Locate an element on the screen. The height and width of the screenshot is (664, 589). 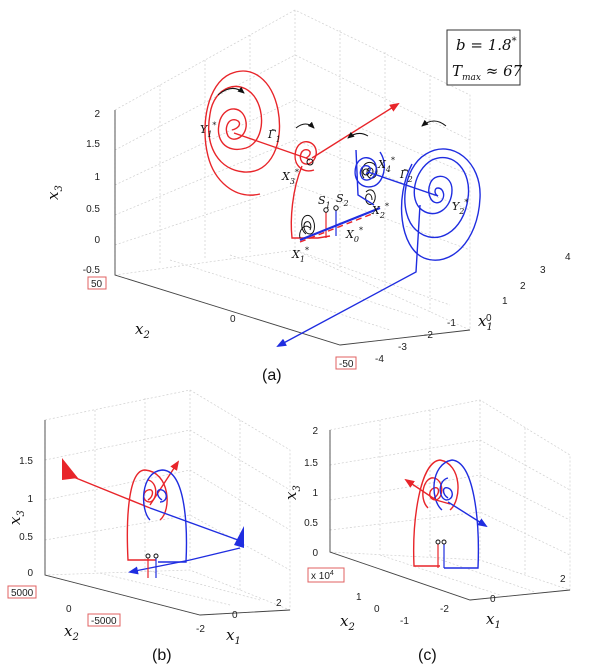
param-box is located at coordinates (483, 57).